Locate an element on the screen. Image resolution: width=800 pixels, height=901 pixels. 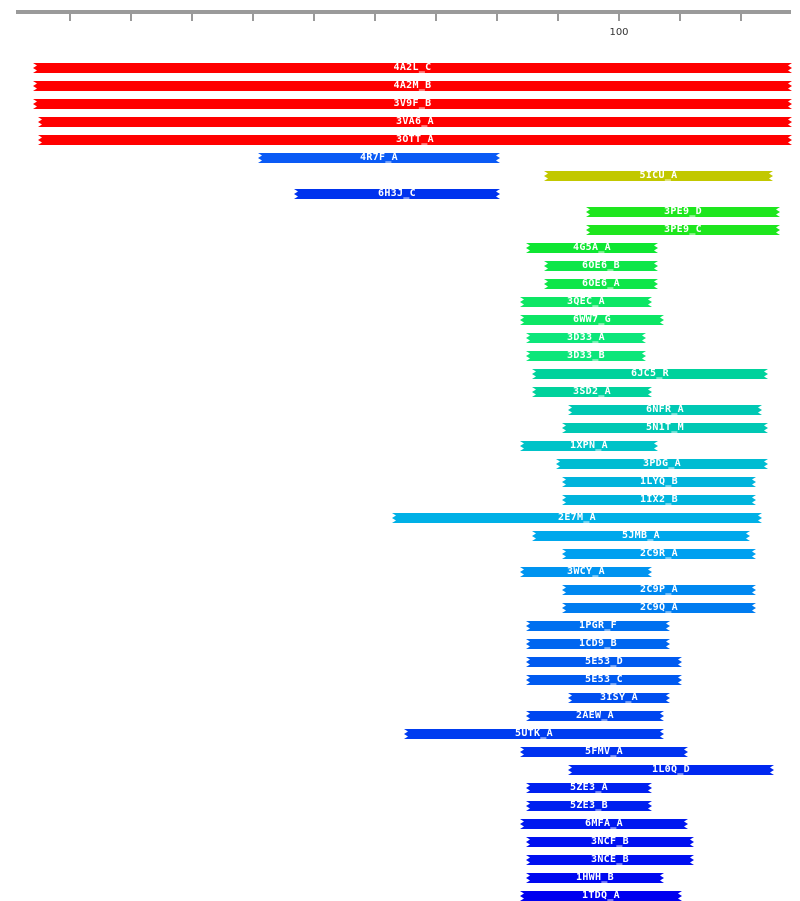
hit-bar: 1XPN_A is located at coordinates (589, 446).